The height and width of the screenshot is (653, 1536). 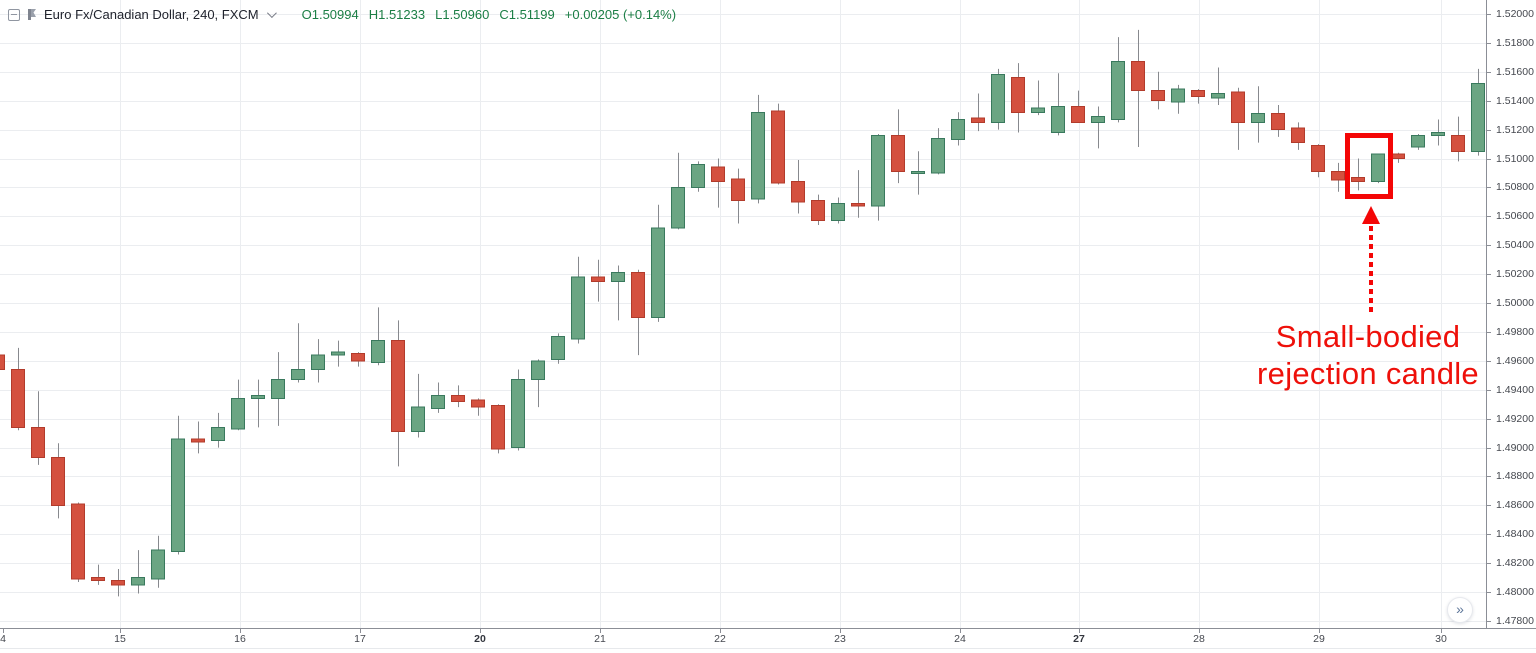 I want to click on price-tick-label: 1.51000, so click(x=1515, y=159).